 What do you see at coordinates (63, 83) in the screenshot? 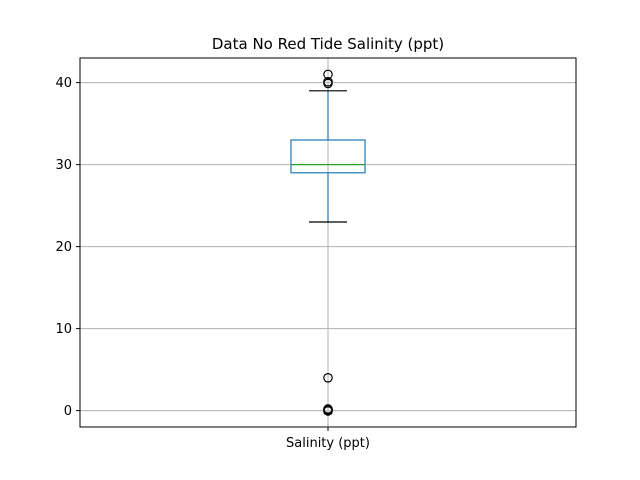
I see `y-tick-label: 40` at bounding box center [63, 83].